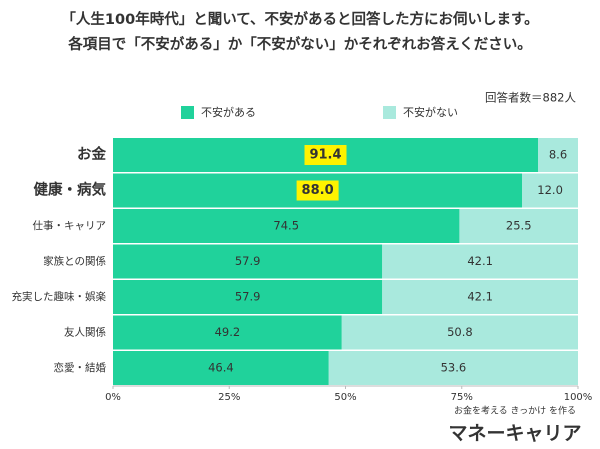 Image resolution: width=600 pixels, height=449 pixels. What do you see at coordinates (530, 98) in the screenshot?
I see `subtitle: 回答者数＝882人` at bounding box center [530, 98].